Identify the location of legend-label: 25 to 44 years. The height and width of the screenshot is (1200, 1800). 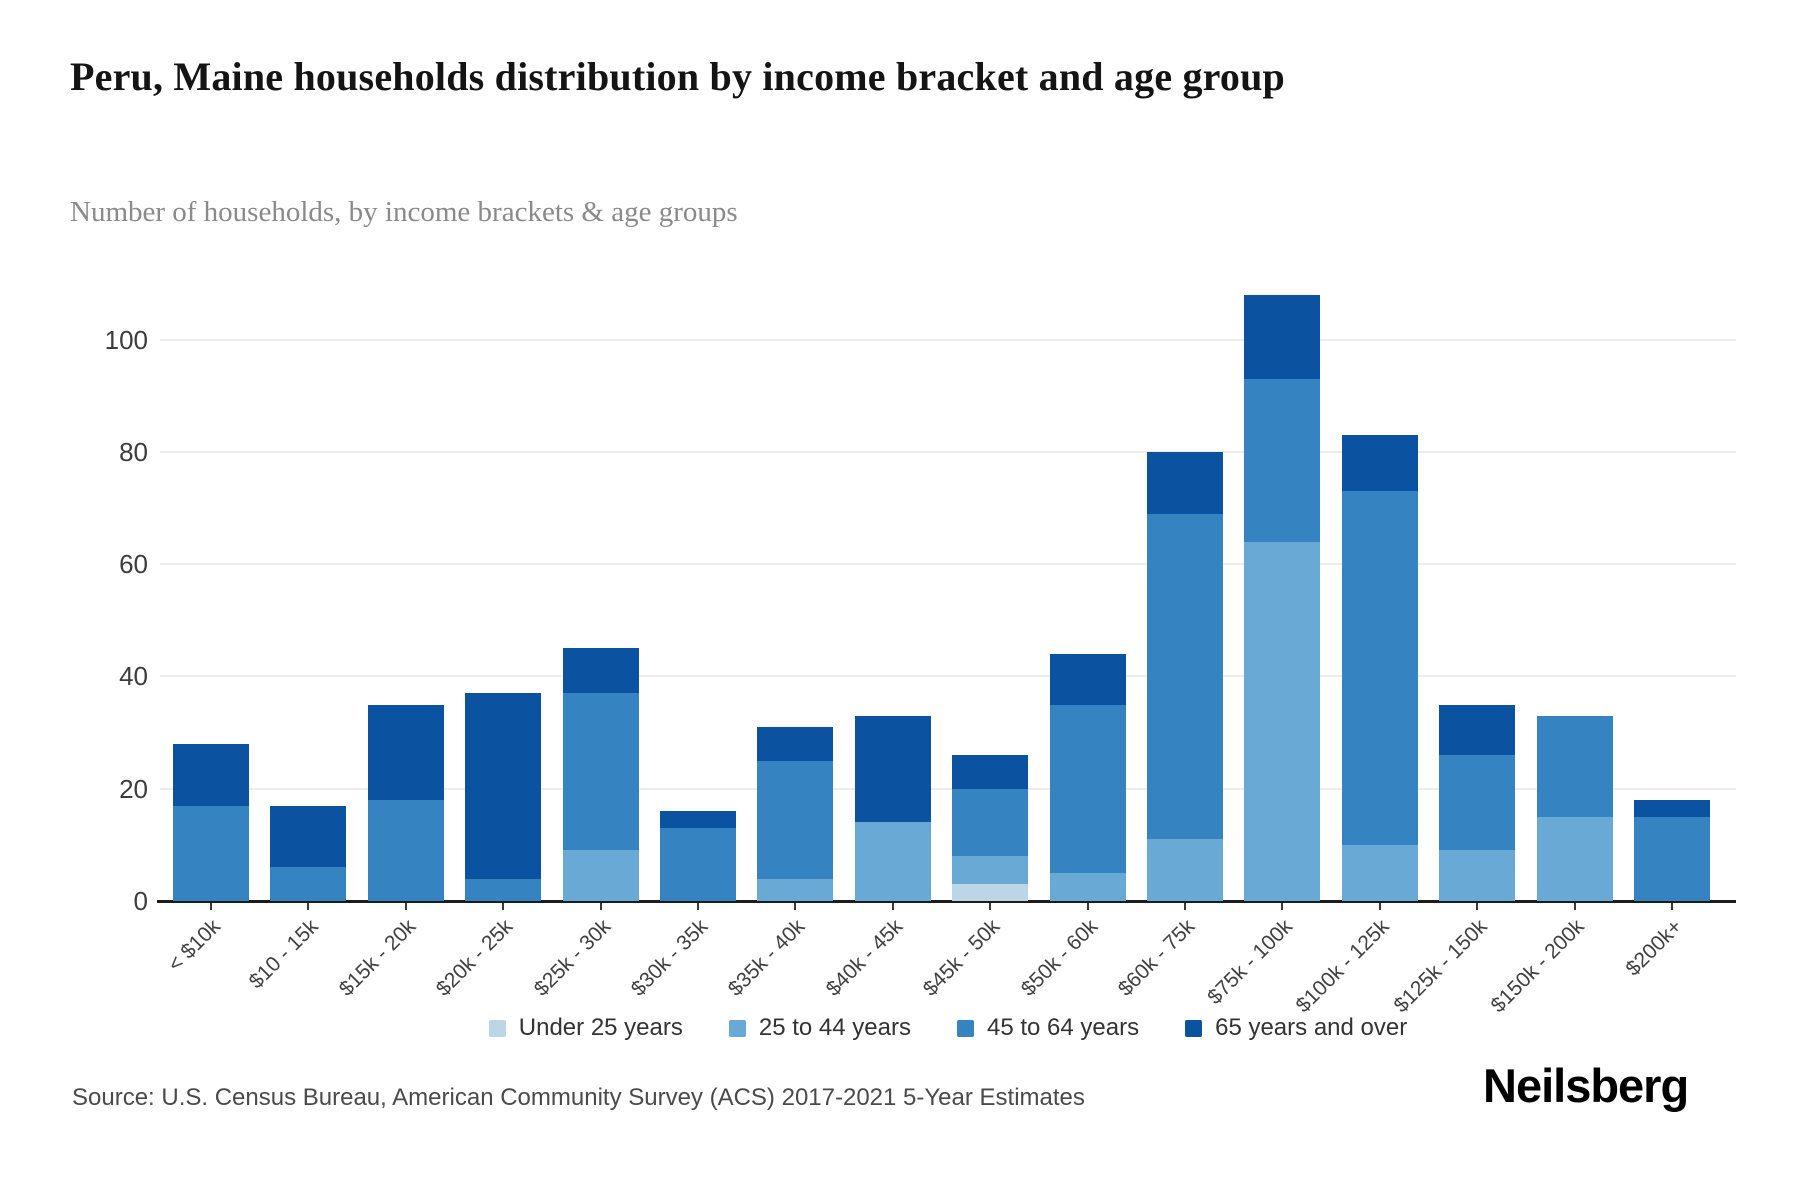
(834, 1027).